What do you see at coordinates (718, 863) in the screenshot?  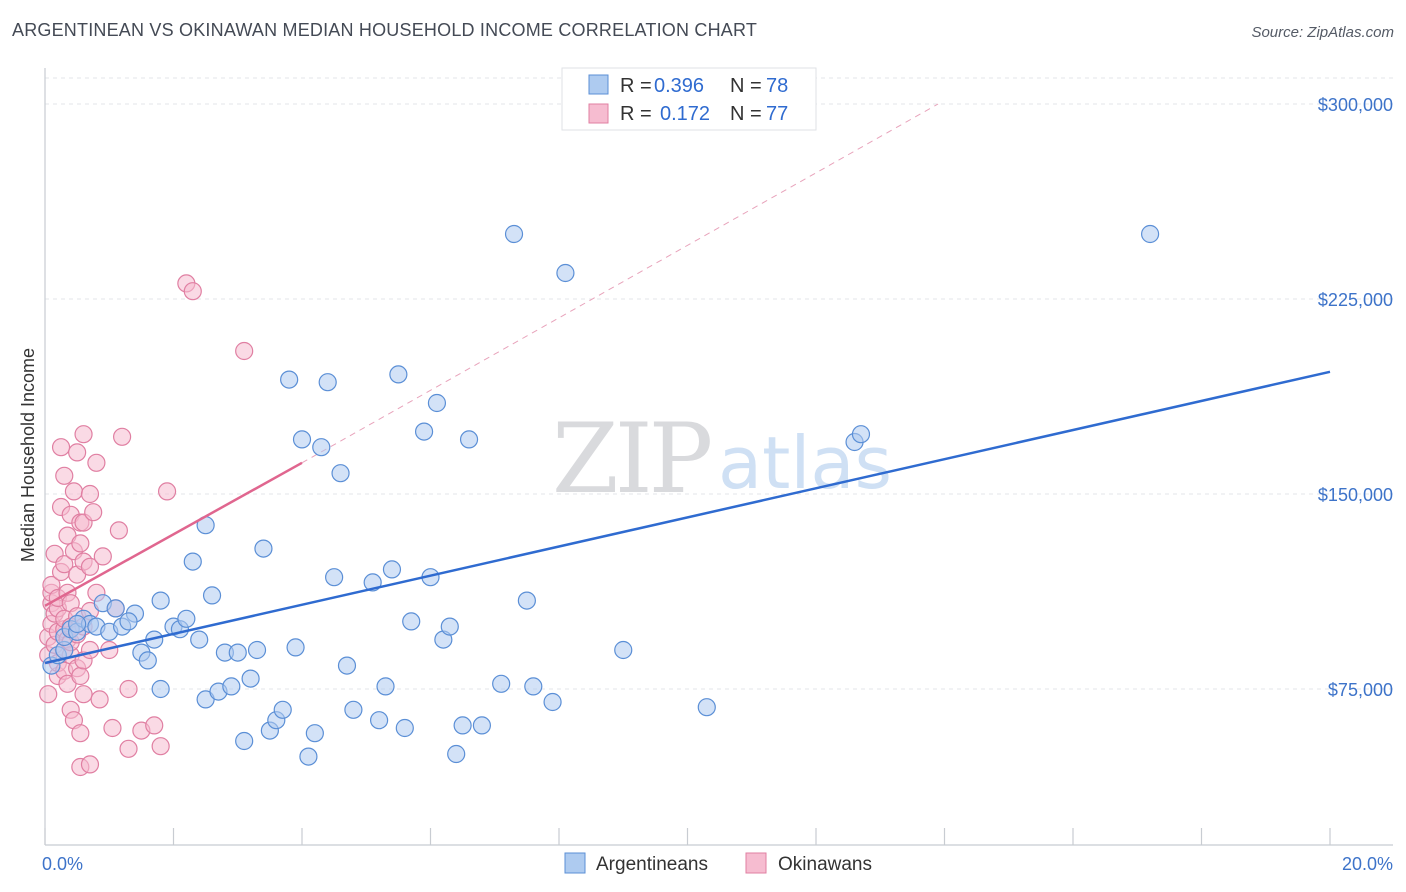 I see `bottom-legend: Argentineans Okinawans` at bounding box center [718, 863].